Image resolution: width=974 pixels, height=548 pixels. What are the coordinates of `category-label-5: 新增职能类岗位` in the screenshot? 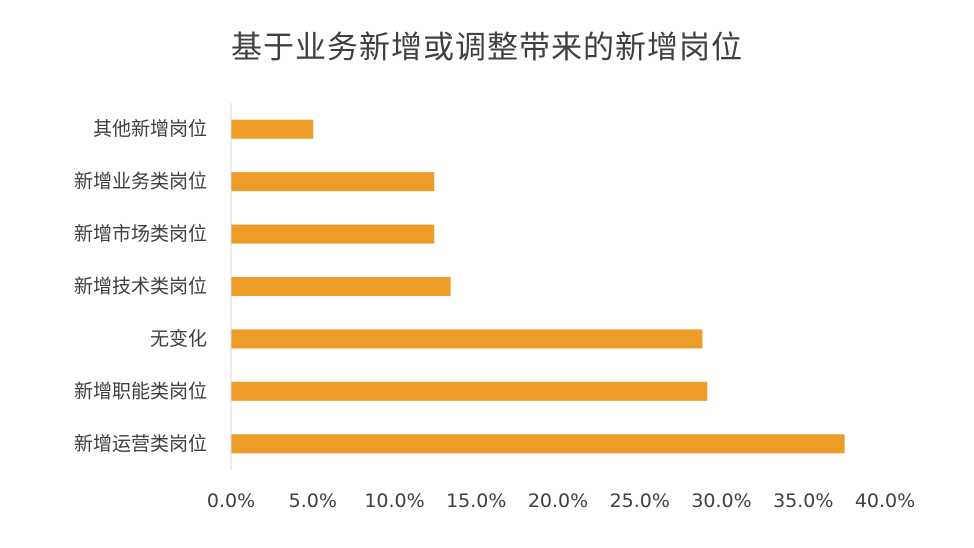 It's located at (140, 391).